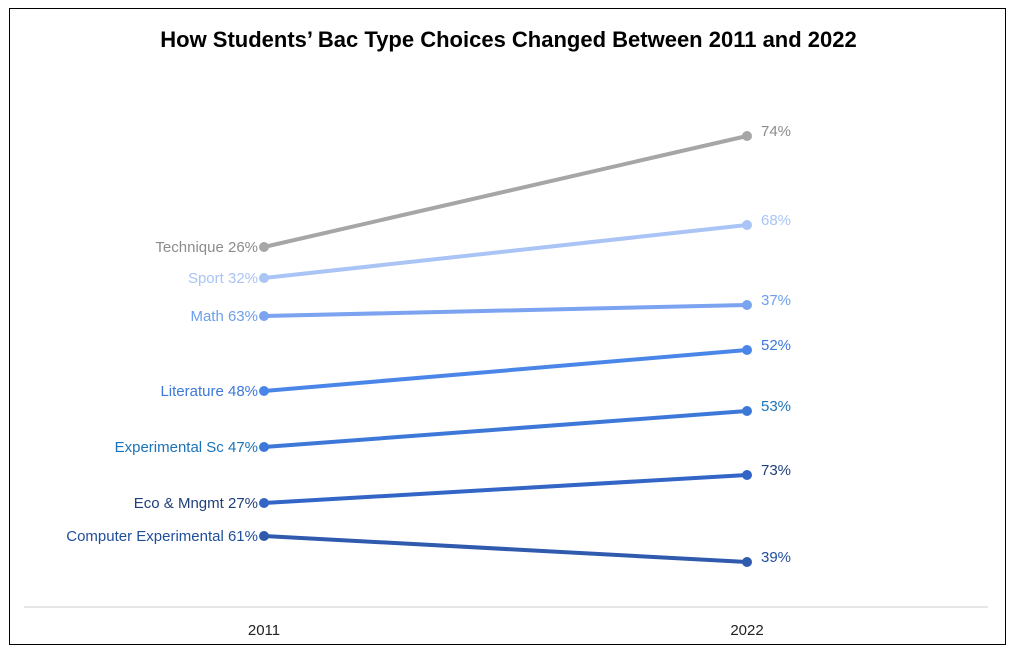  Describe the element at coordinates (223, 278) in the screenshot. I see `start-label-sport: Sport 32%` at that location.